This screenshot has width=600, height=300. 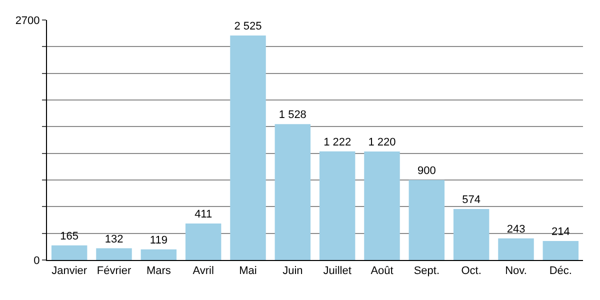 I want to click on data-label: 165, so click(x=69, y=236).